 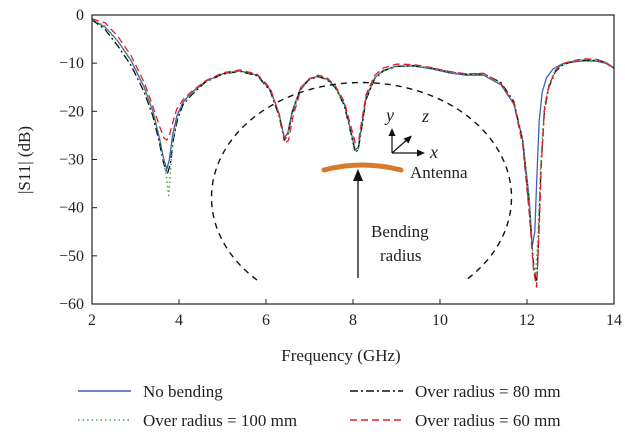 I want to click on y-axis-label: |S11| (dB), so click(x=24, y=160).